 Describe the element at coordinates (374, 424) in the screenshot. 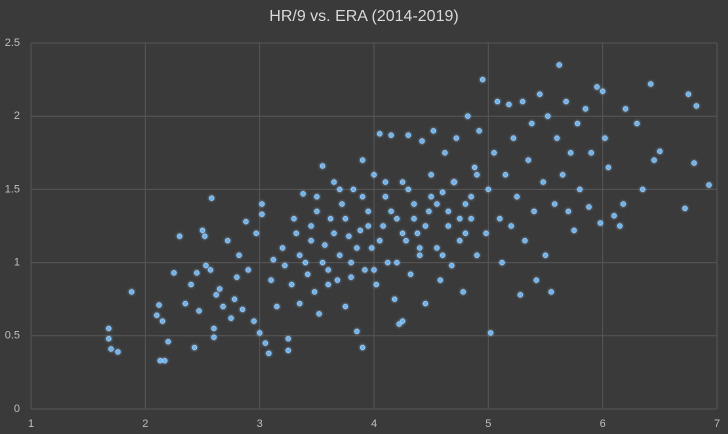

I see `x-tick-label: 4` at that location.